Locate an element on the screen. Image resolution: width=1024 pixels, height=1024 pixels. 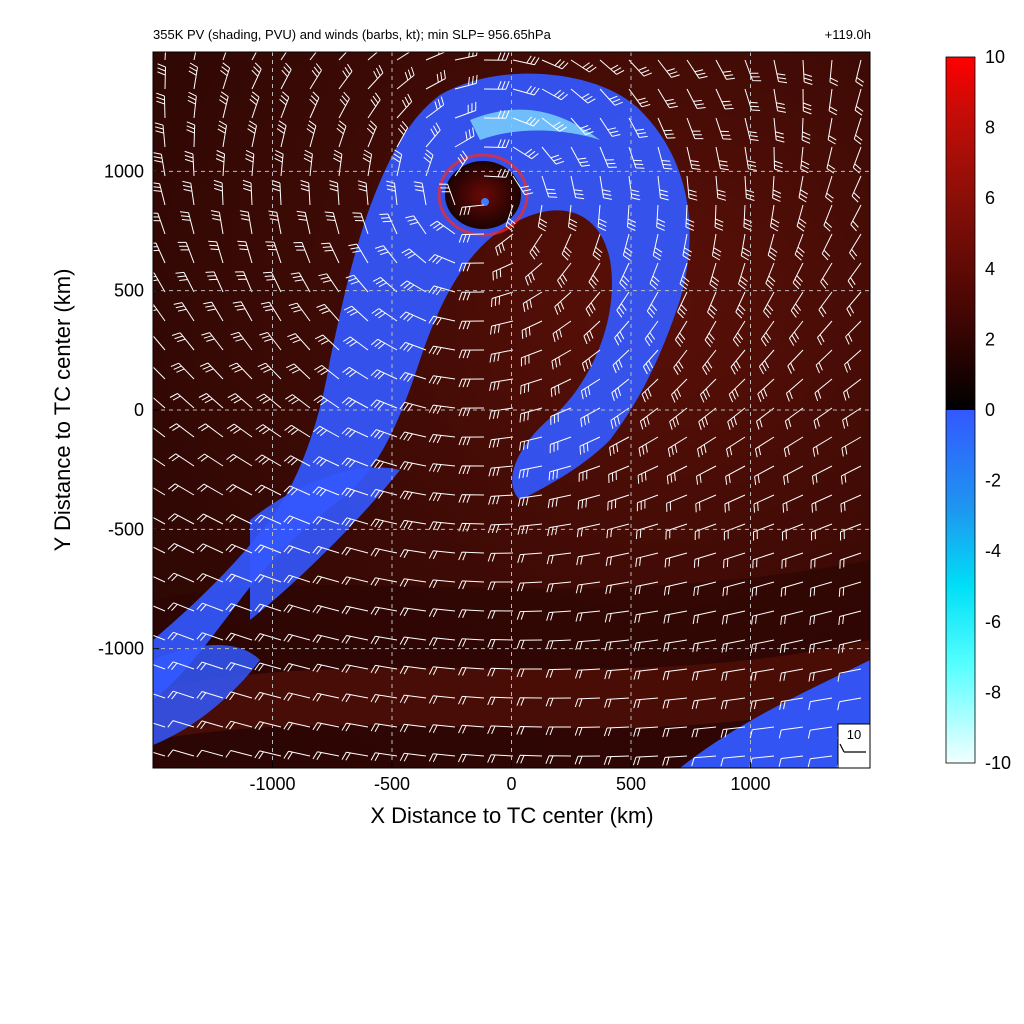
x-axis-label: X Distance to TC center (km) is located at coordinates (511, 815).